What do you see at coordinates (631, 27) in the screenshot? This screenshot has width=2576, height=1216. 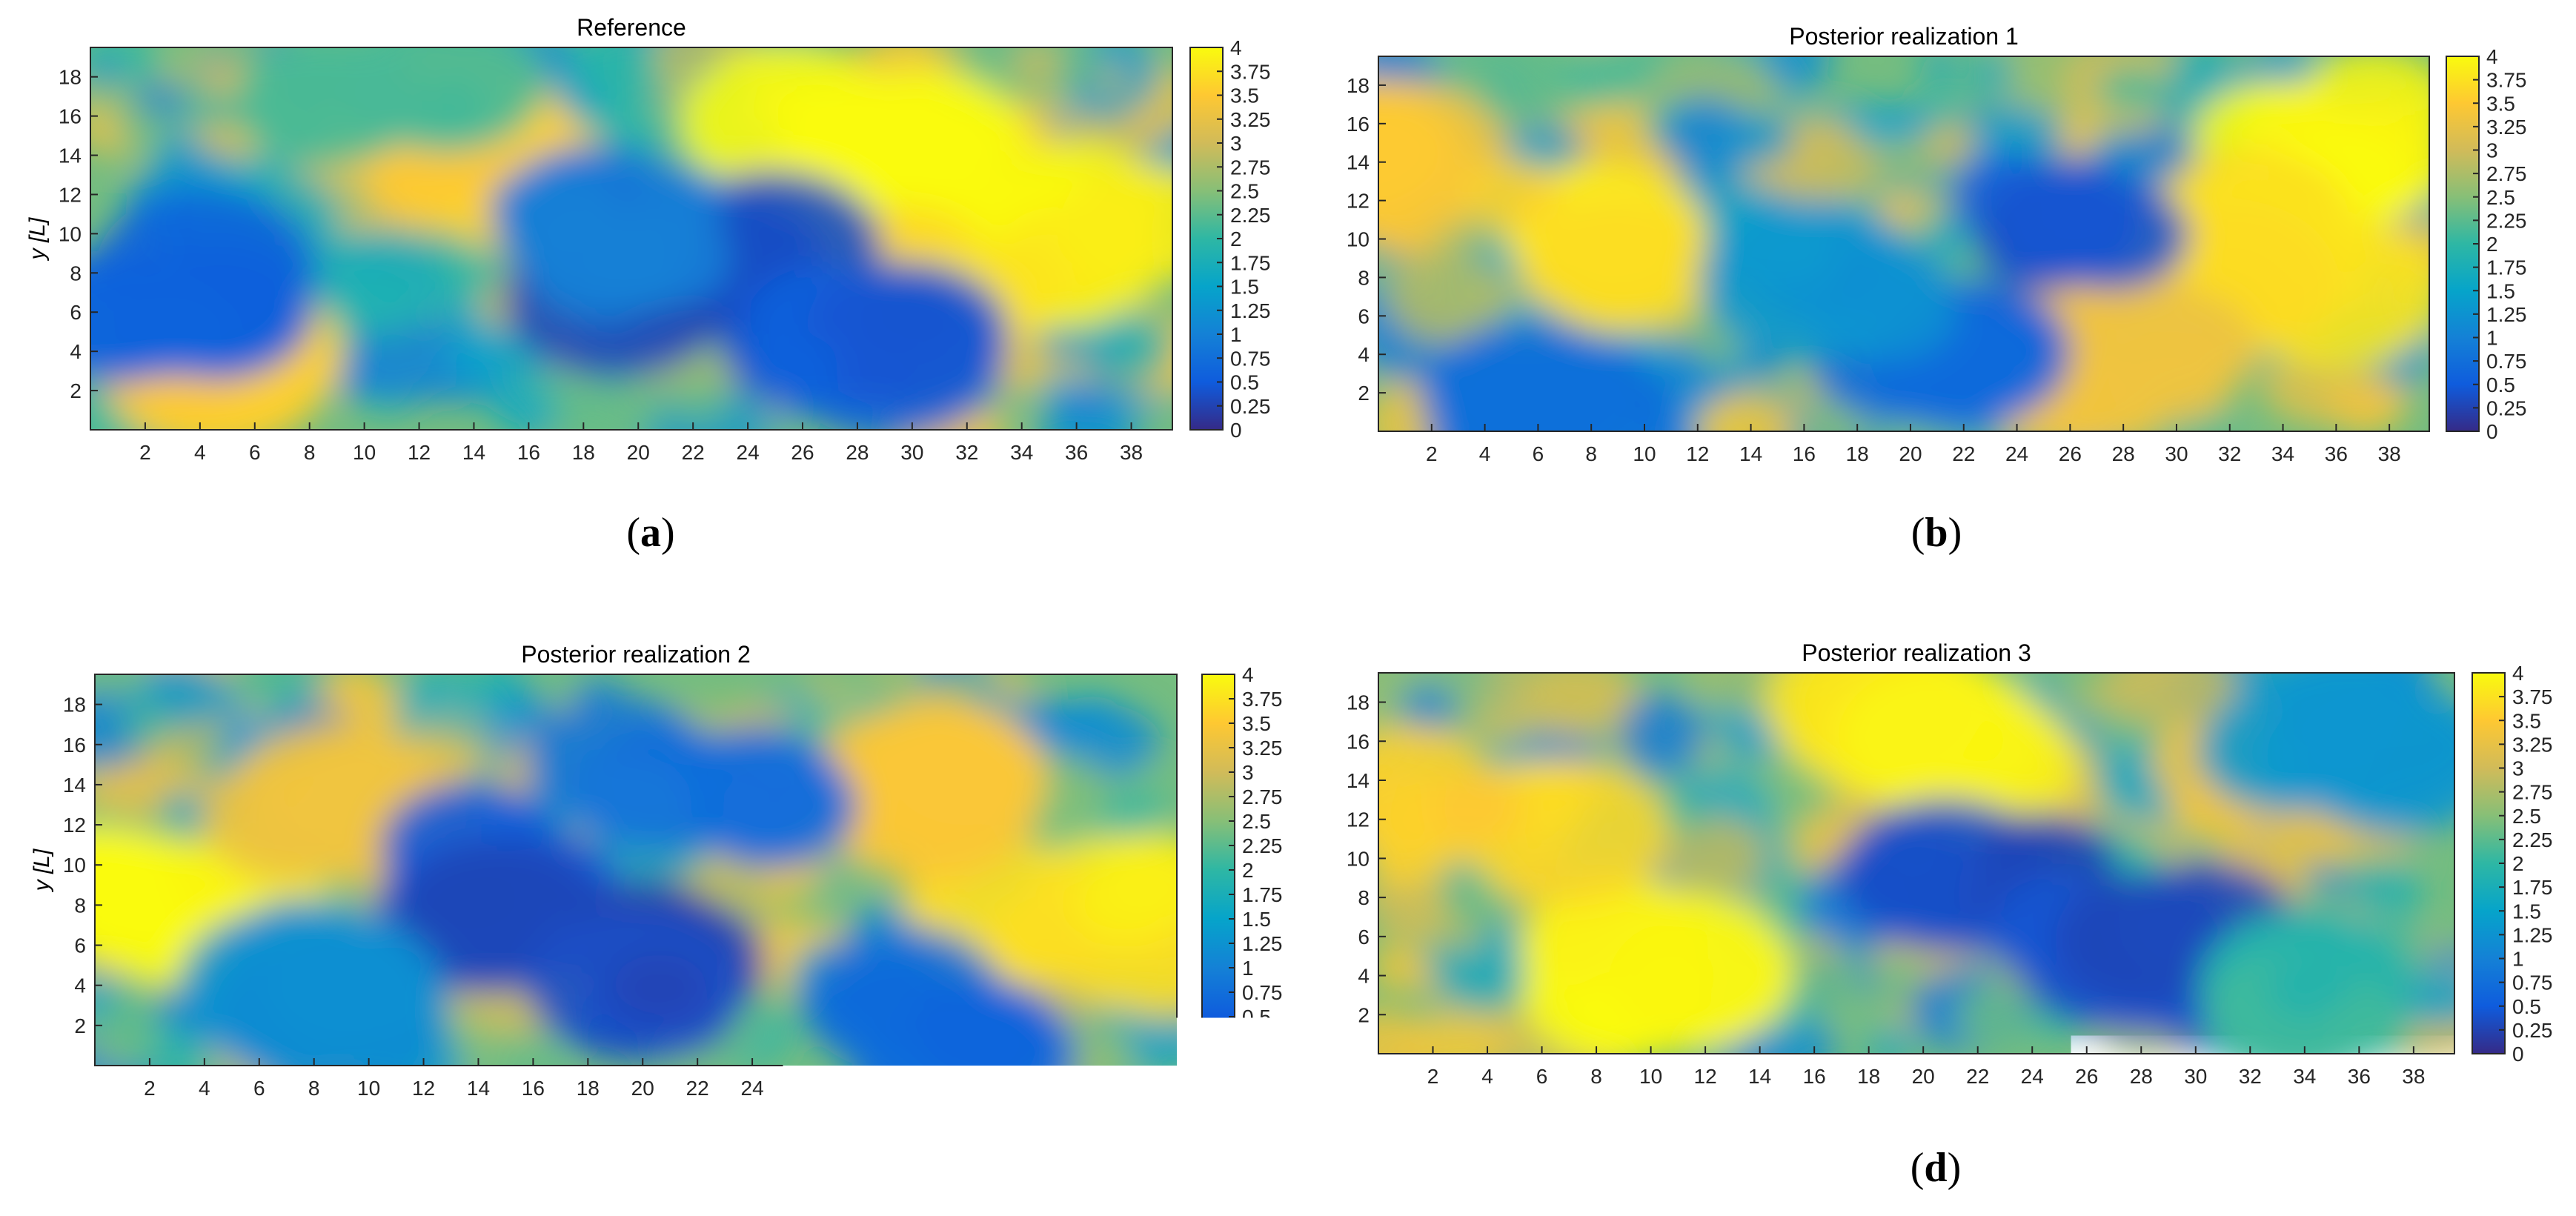 I see `chart-title: Reference` at bounding box center [631, 27].